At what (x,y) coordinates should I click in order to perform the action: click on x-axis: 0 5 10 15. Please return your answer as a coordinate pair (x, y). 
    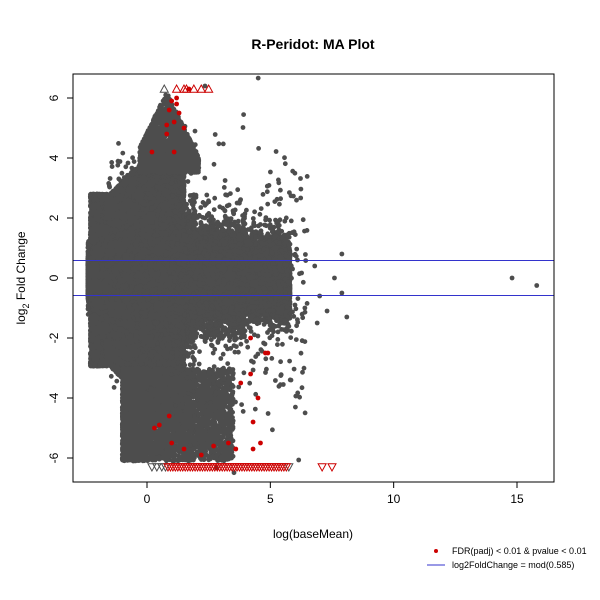
    Looking at the image, I should click on (334, 494).